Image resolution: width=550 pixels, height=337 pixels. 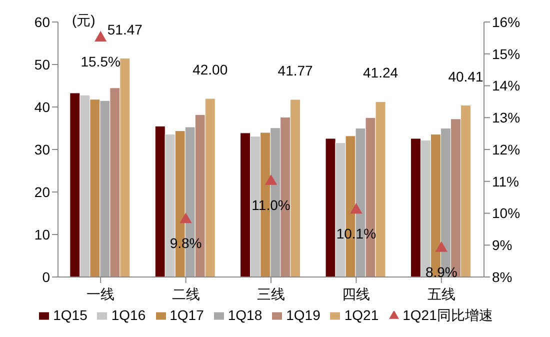 What do you see at coordinates (506, 149) in the screenshot?
I see `y2-tick-label: 12%` at bounding box center [506, 149].